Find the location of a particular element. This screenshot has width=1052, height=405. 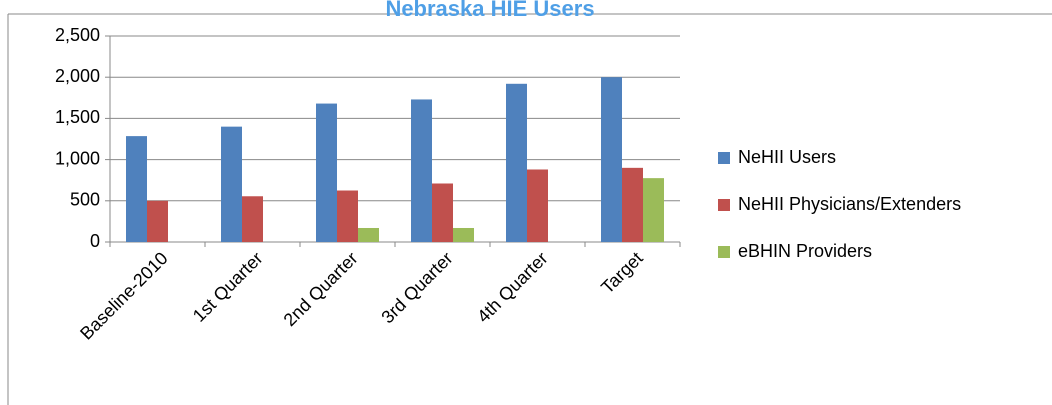

x-tick-label: 3rd Quarter is located at coordinates (416, 287).